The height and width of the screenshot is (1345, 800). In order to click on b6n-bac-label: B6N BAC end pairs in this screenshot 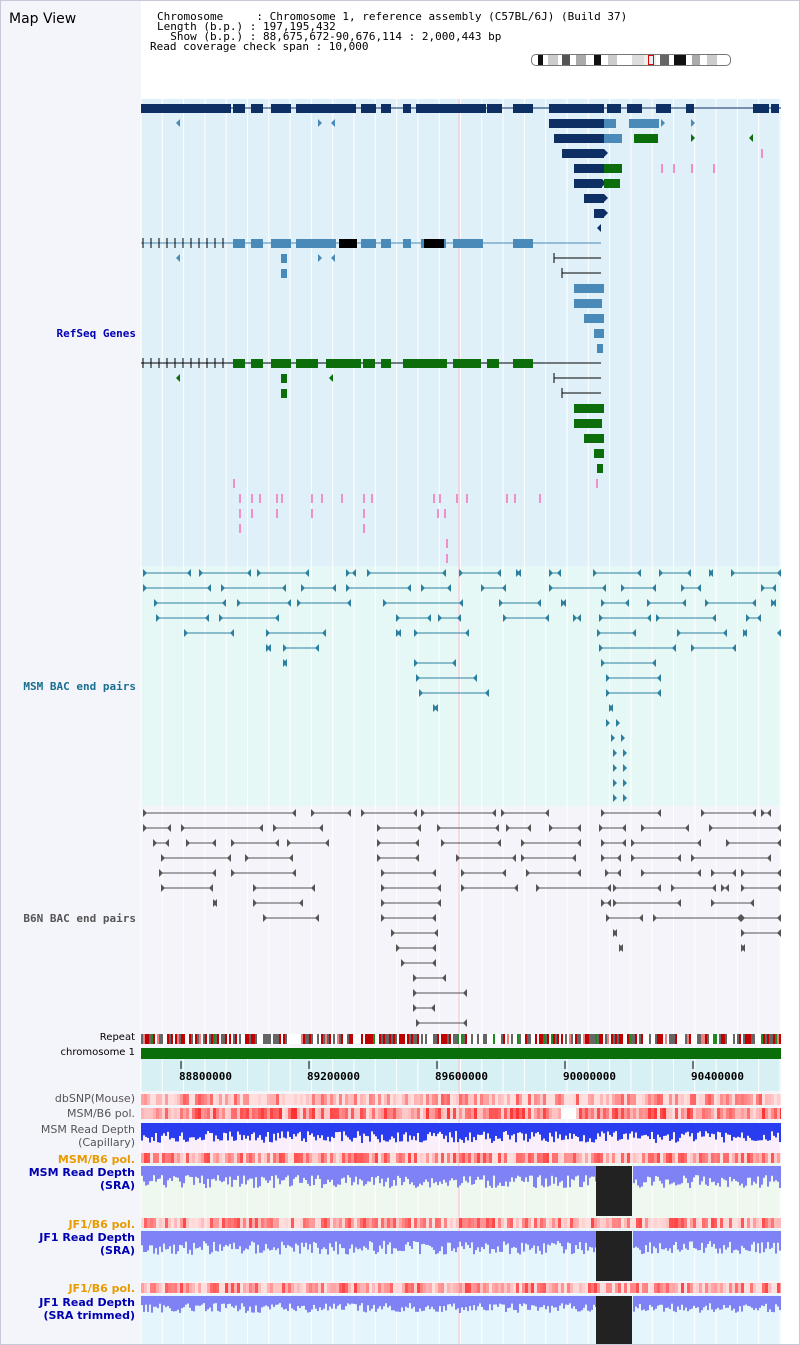, I will do `click(79, 918)`.